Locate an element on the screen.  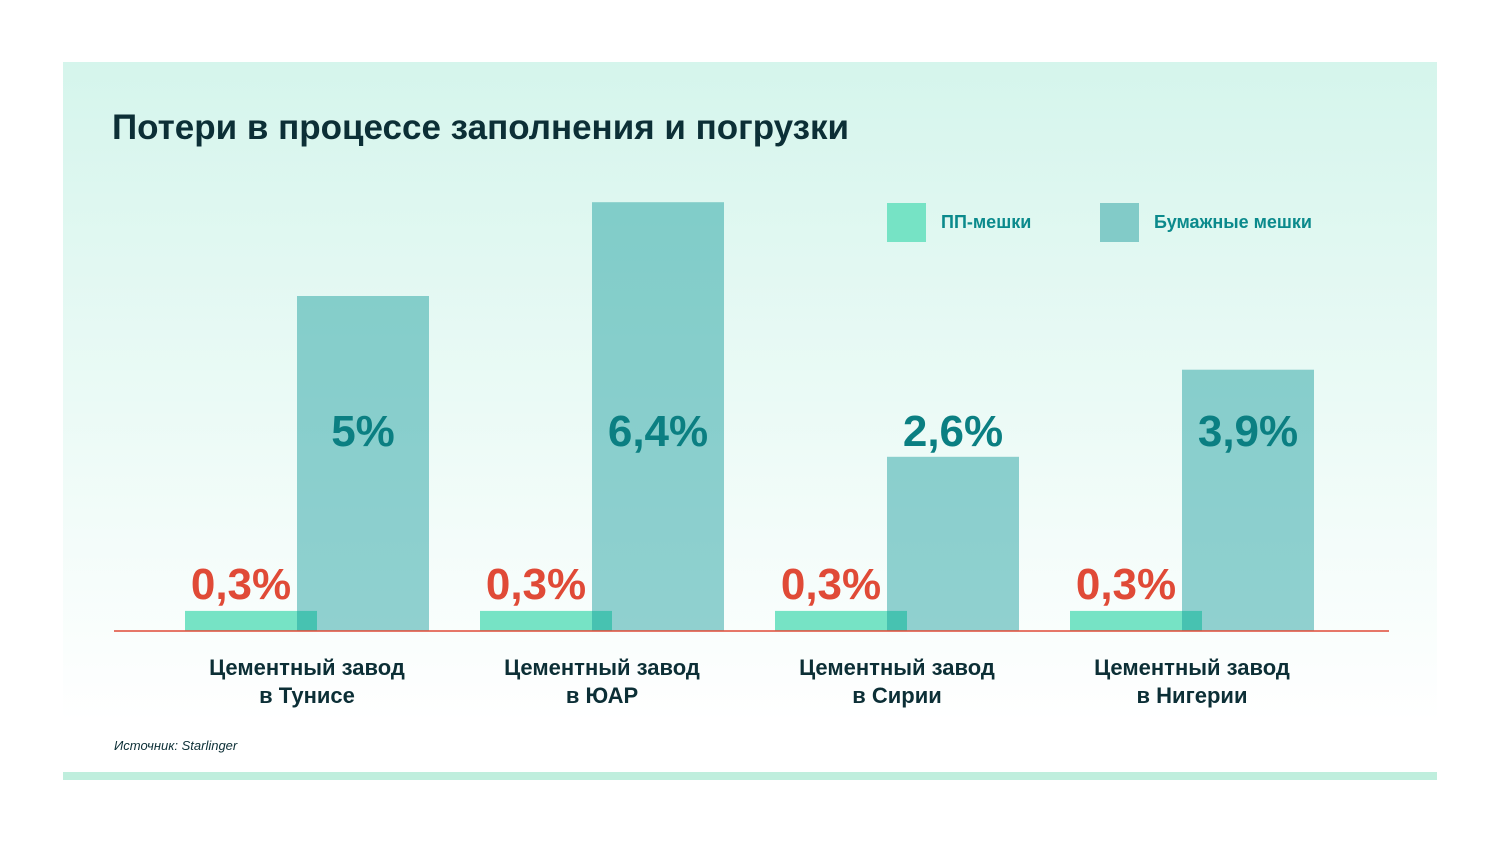
legend-item-pp: ПП-мешки is located at coordinates (959, 222).